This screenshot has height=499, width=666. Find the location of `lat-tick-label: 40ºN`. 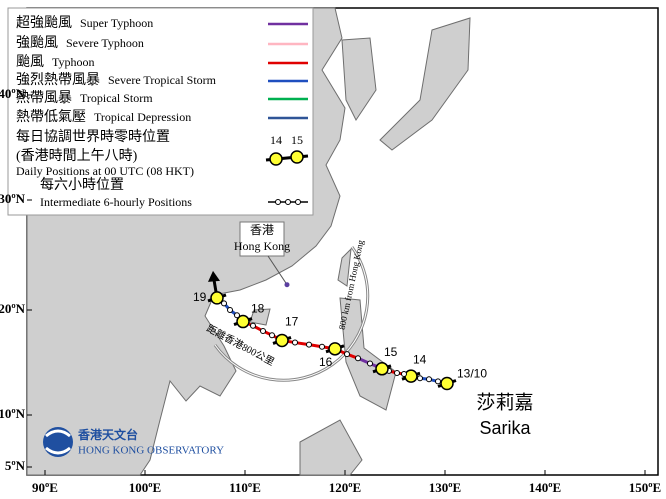

lat-tick-label: 40ºN is located at coordinates (13, 93).